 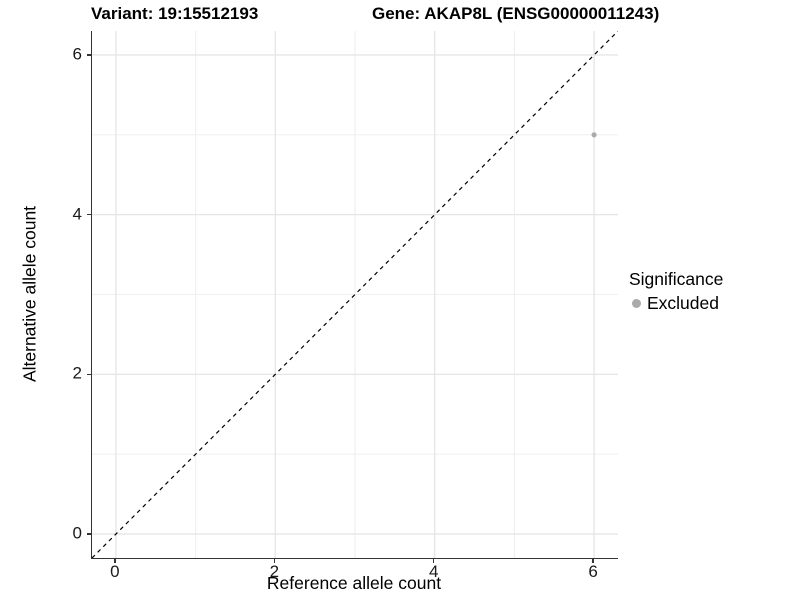 I want to click on data-point, so click(x=594, y=135).